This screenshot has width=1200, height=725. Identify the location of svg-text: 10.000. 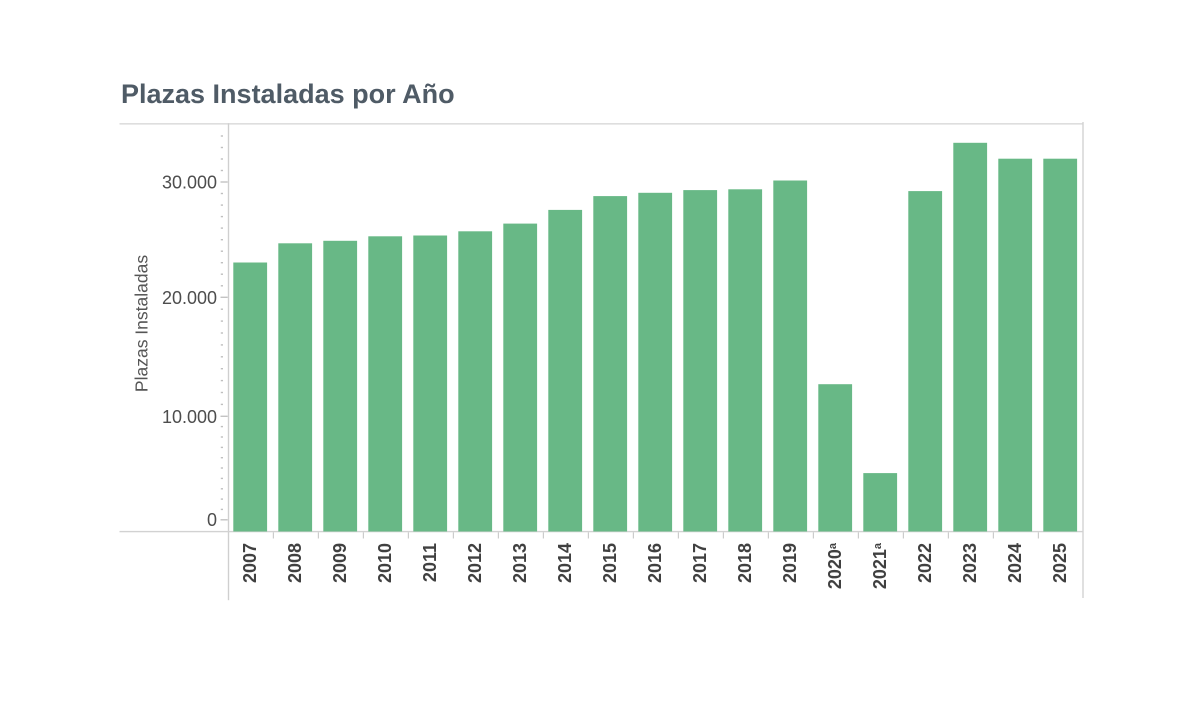
(189, 417).